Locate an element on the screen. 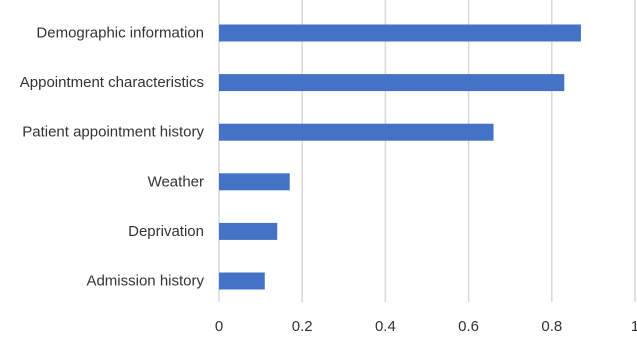  category-label: Admission history is located at coordinates (145, 281).